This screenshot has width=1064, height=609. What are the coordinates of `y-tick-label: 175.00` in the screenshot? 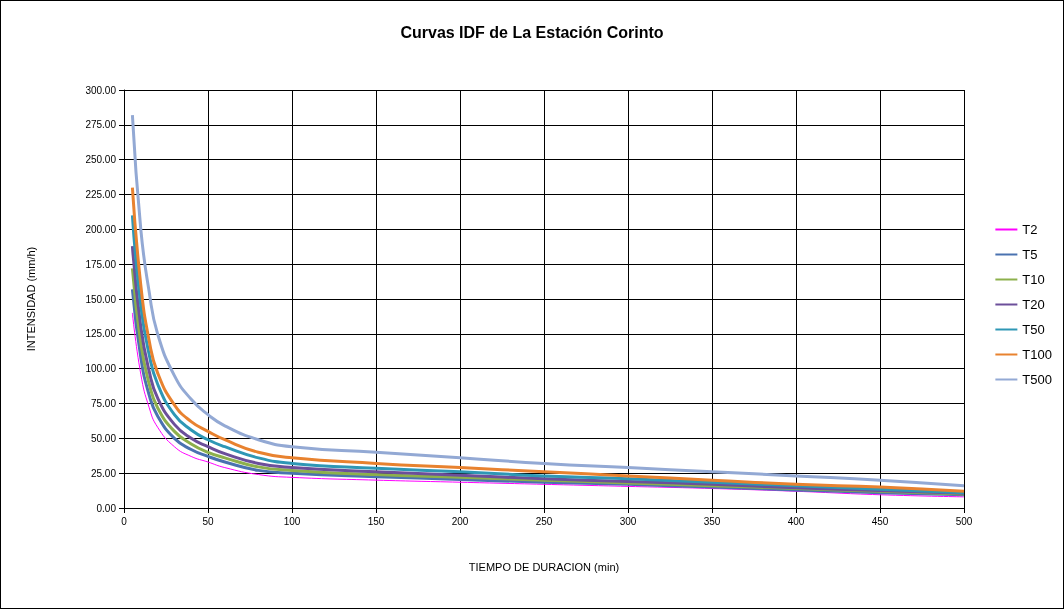 It's located at (101, 264).